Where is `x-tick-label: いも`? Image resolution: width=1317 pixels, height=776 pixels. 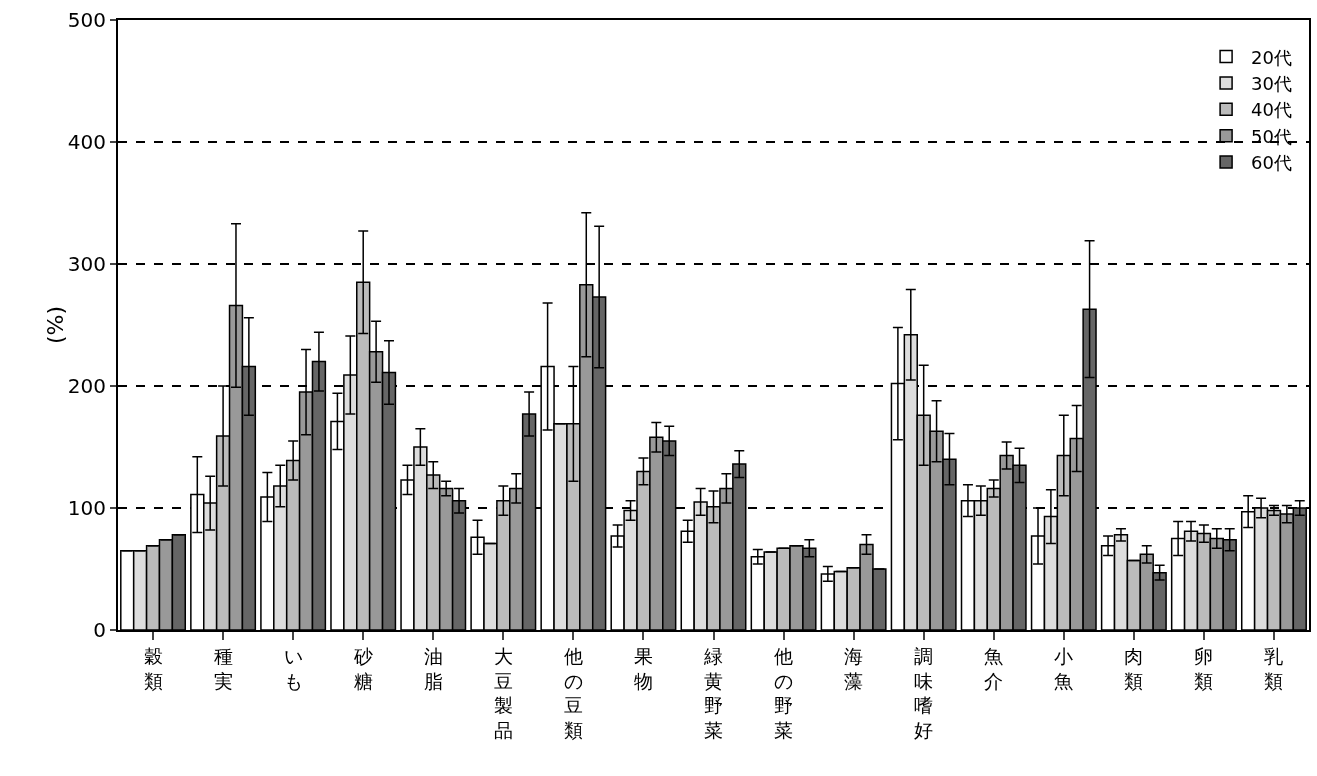 x-tick-label: いも is located at coordinates (293, 668).